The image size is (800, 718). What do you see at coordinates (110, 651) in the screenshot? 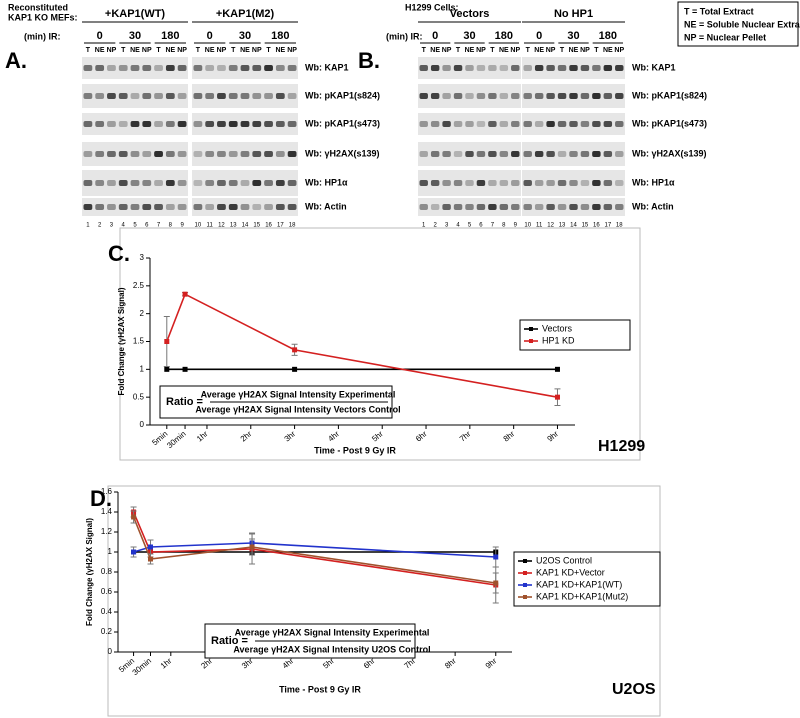
I see `y-tick-label: 0` at bounding box center [110, 651].